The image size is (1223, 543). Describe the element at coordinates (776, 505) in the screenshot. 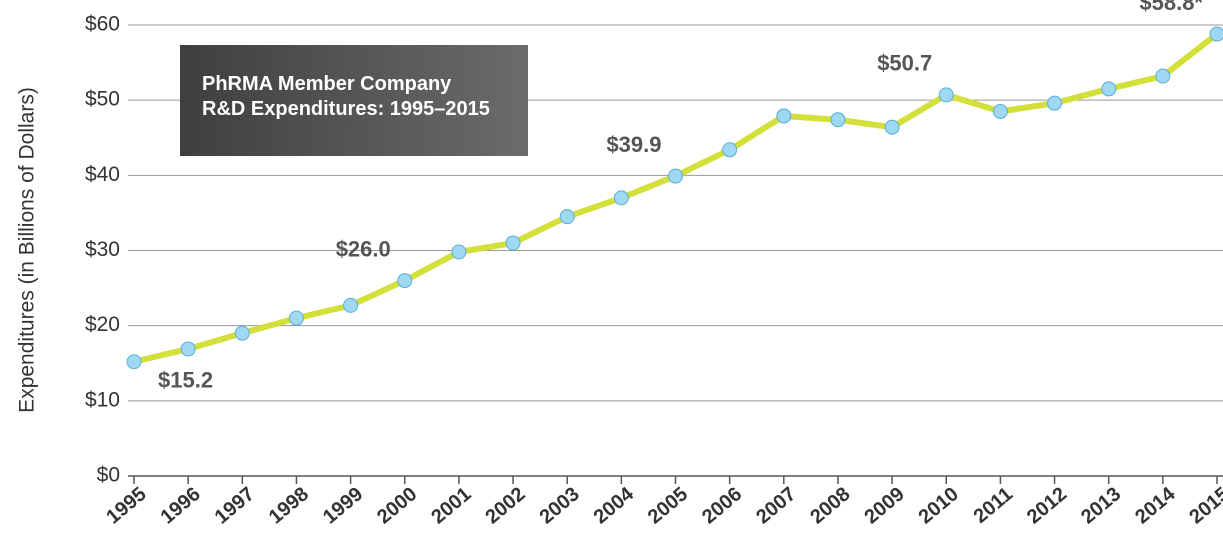

I see `x-tick-label: 2007` at that location.